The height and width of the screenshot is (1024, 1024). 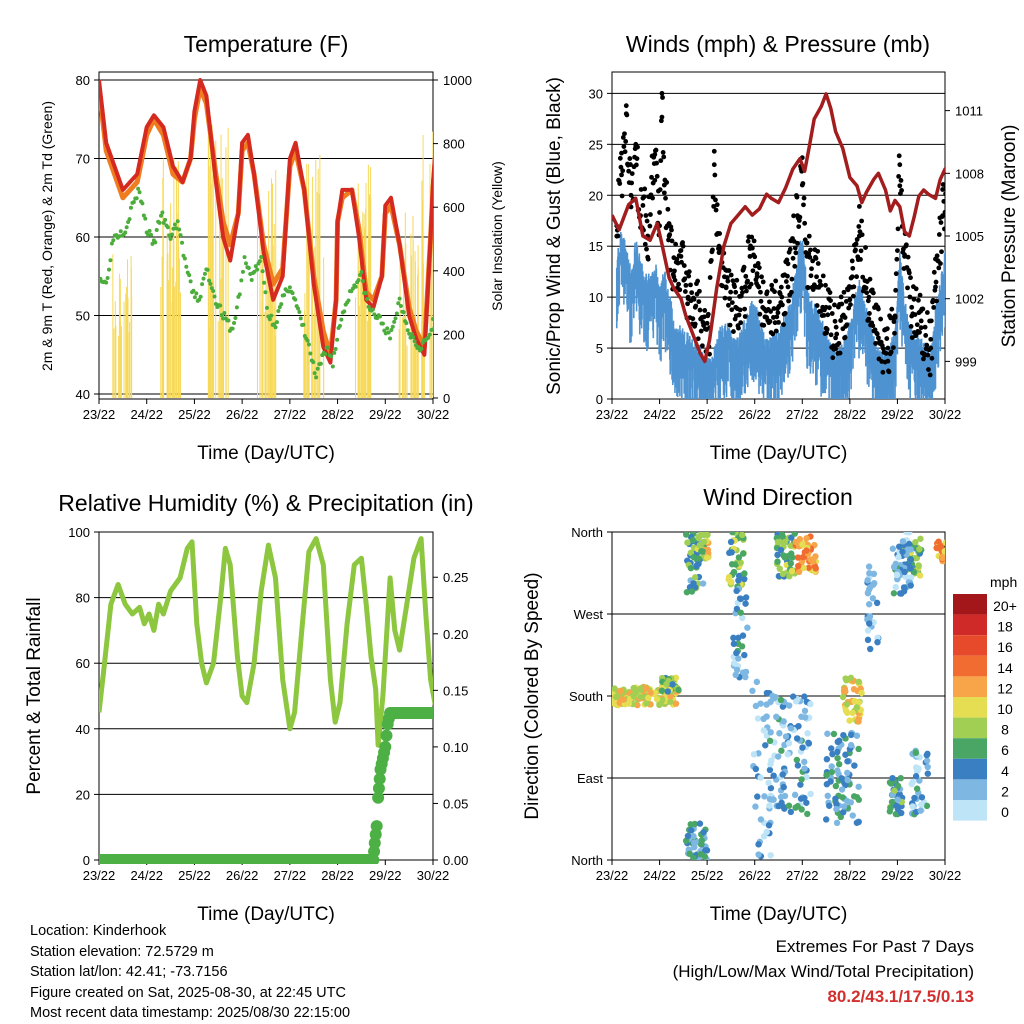 What do you see at coordinates (754, 875) in the screenshot?
I see `x-tick-label: 26/22` at bounding box center [754, 875].